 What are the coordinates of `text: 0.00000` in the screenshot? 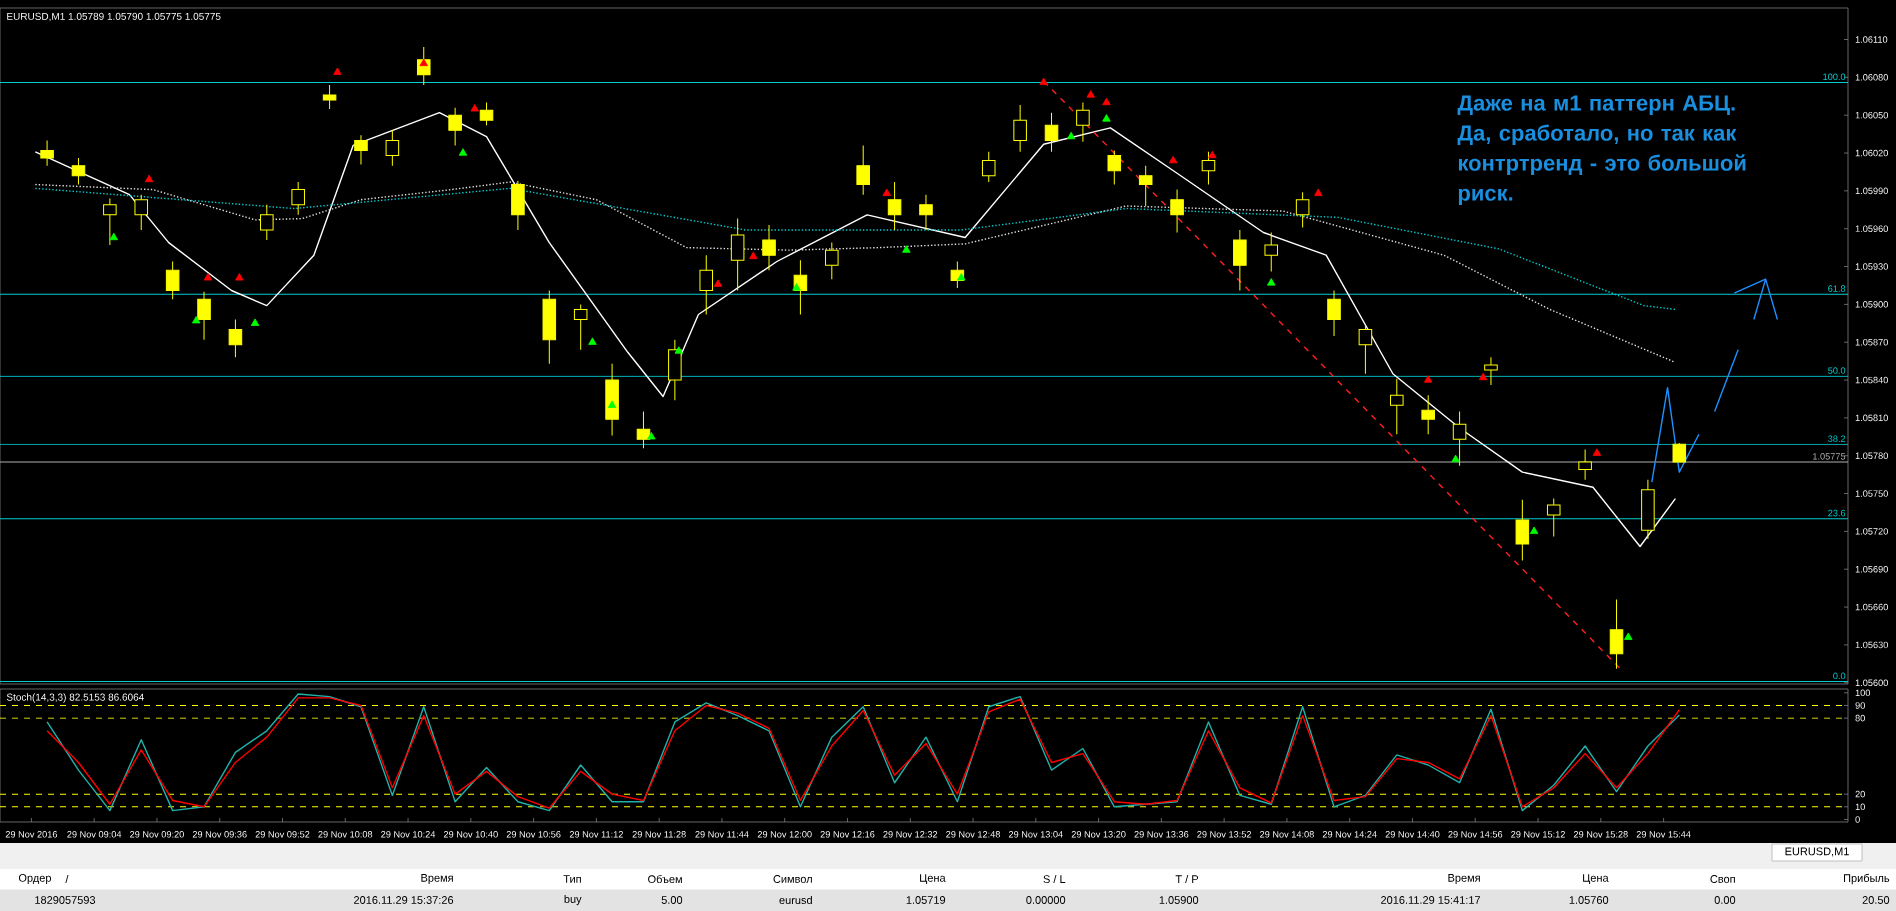 It's located at (1046, 900).